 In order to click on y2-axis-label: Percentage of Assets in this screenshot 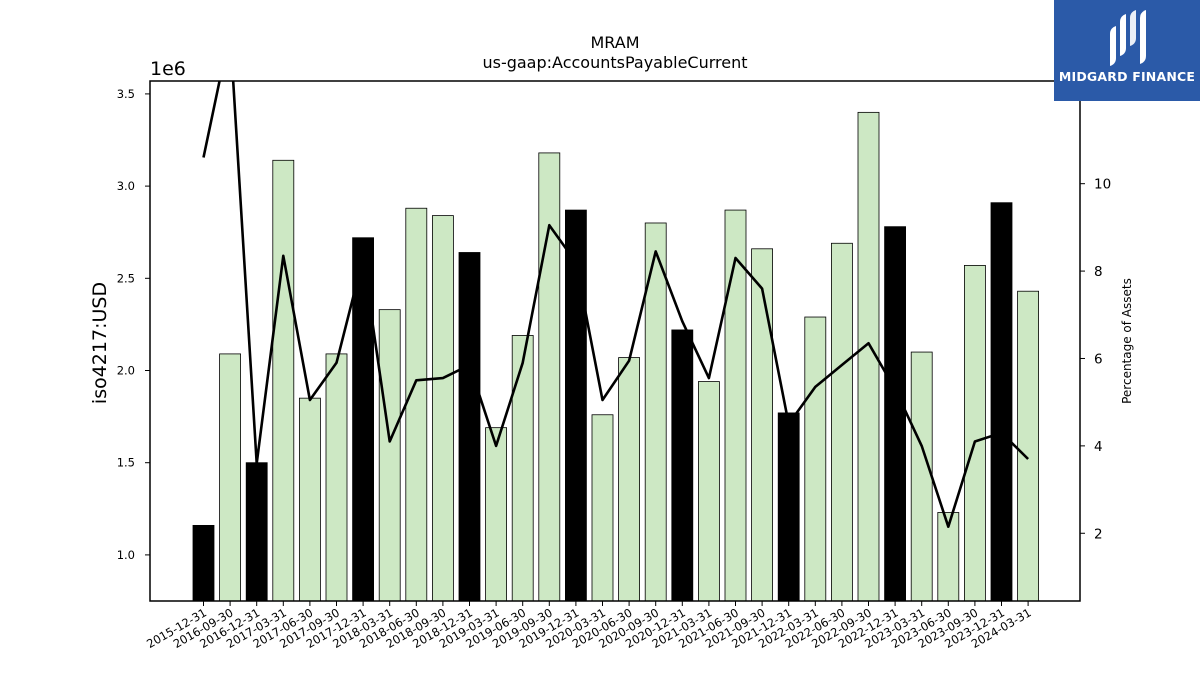, I will do `click(1127, 341)`.